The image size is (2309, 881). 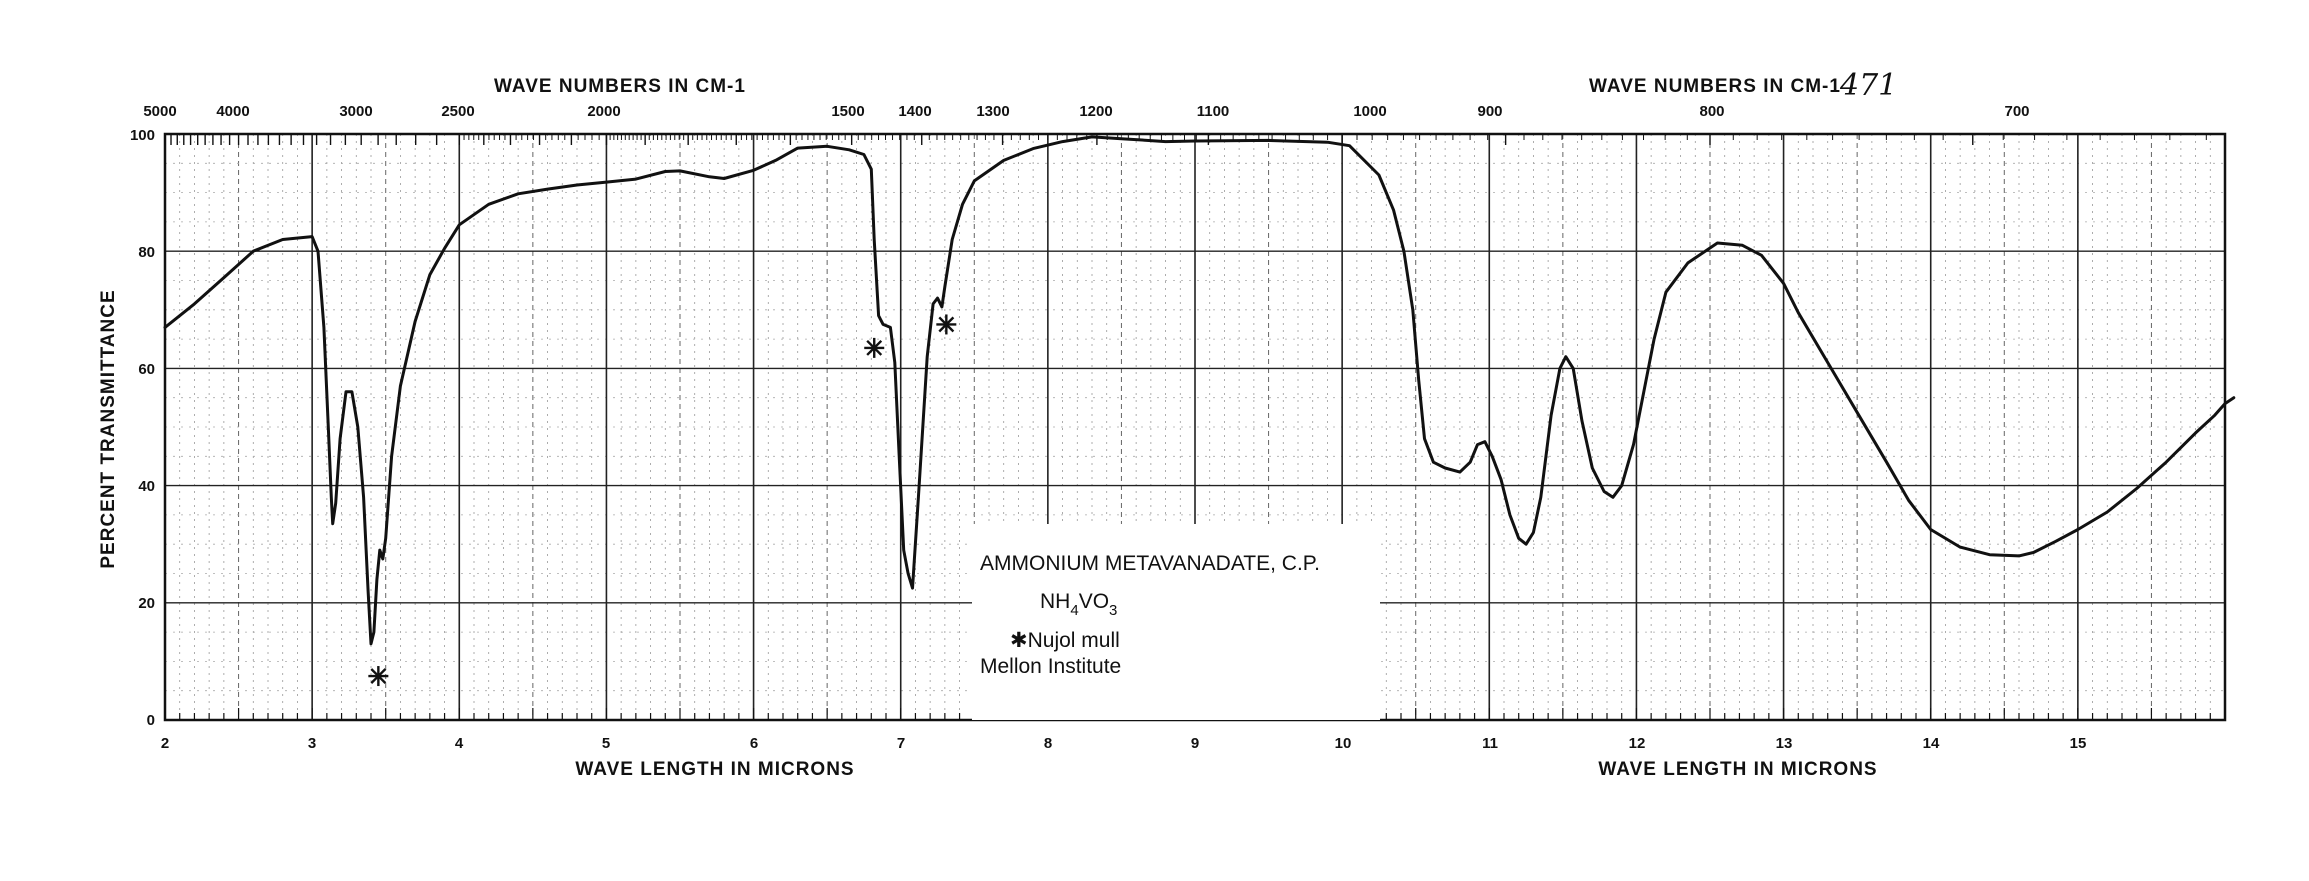 What do you see at coordinates (992, 111) in the screenshot?
I see `top-tick-label: 1300` at bounding box center [992, 111].